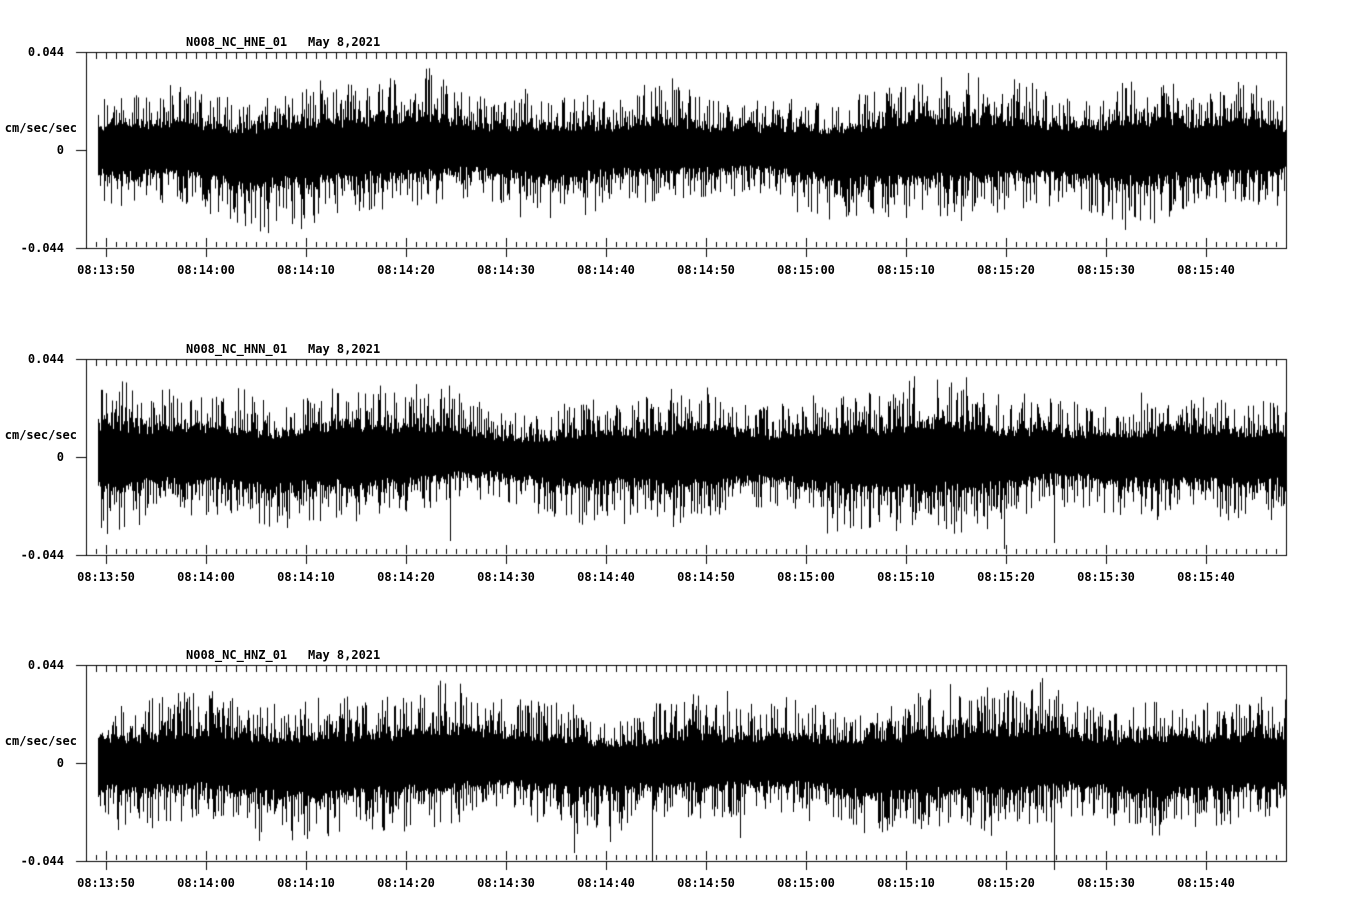 The image size is (1358, 924). Describe the element at coordinates (679, 42) in the screenshot. I see `panel-title: N008_NC_HNE_01 May 8,2021` at that location.